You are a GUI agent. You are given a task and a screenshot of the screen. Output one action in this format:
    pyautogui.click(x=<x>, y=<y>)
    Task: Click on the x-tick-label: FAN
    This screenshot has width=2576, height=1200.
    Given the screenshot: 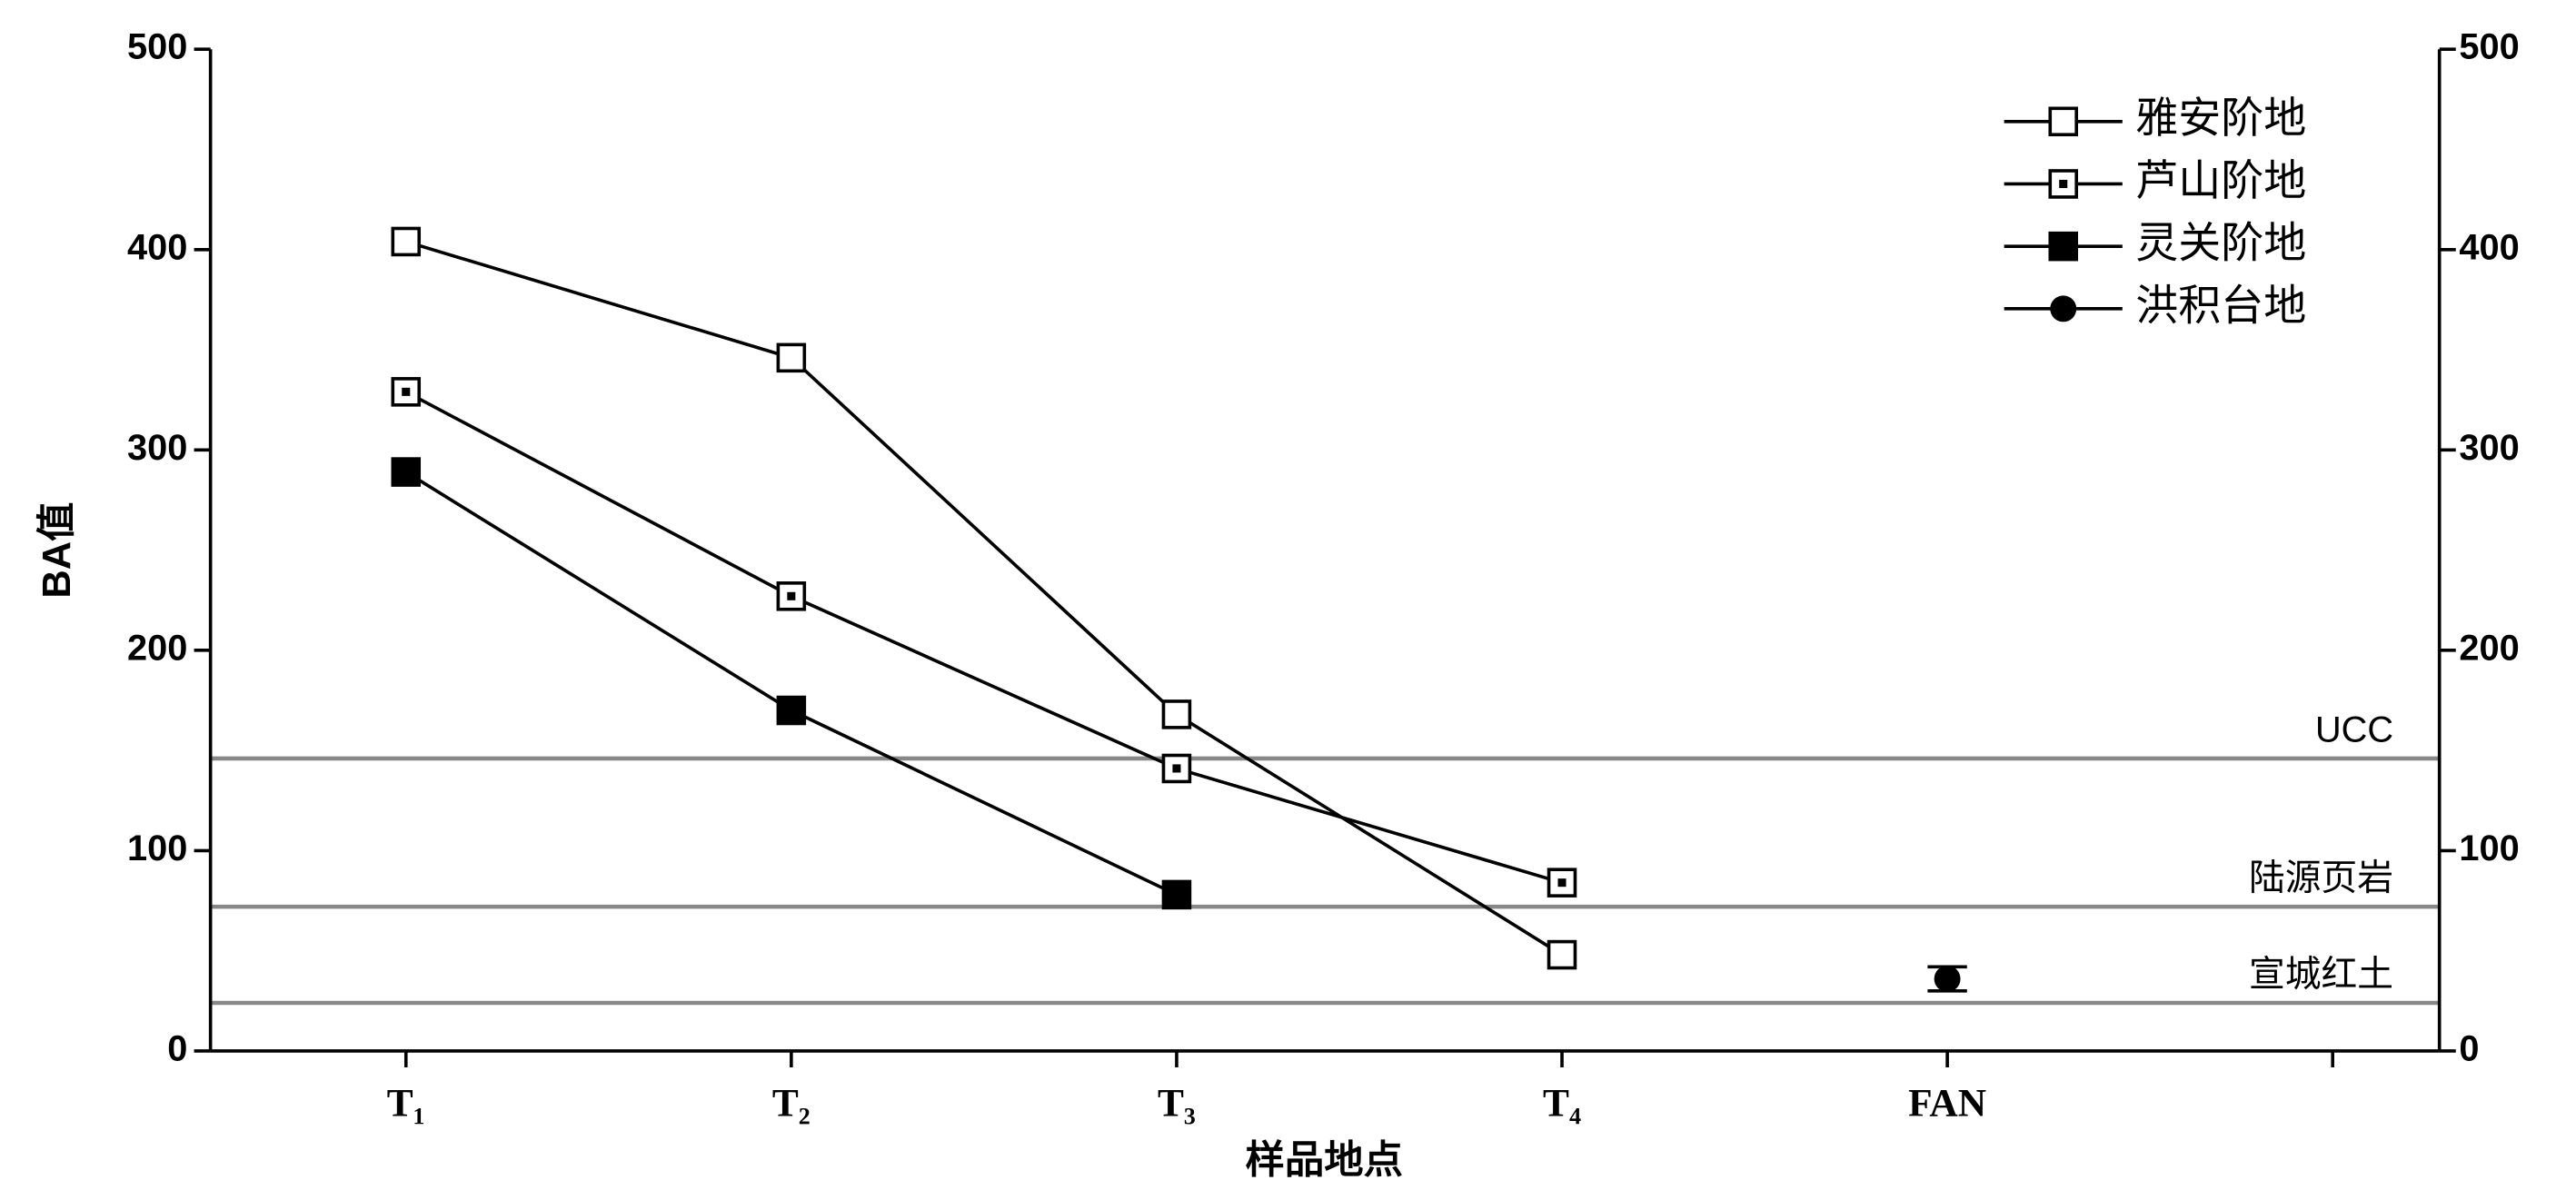 What is the action you would take?
    pyautogui.click(x=1947, y=1103)
    